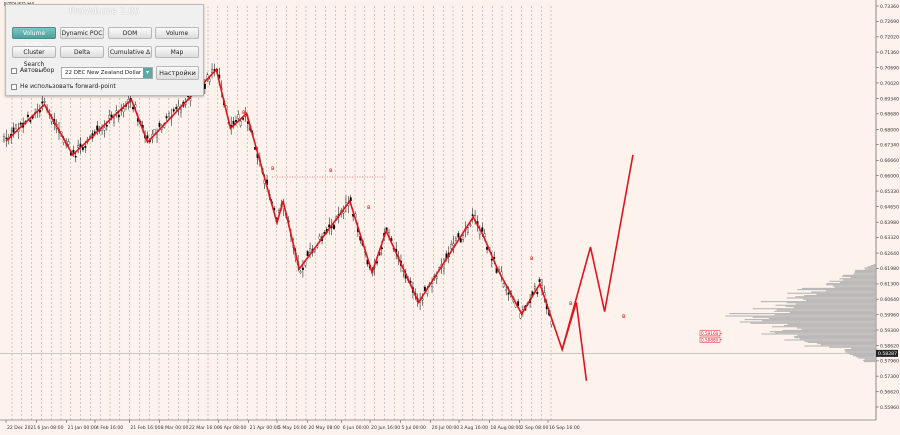 This screenshot has width=900, height=435. I want to click on auto-select-label: Автовыбор, so click(37, 70).